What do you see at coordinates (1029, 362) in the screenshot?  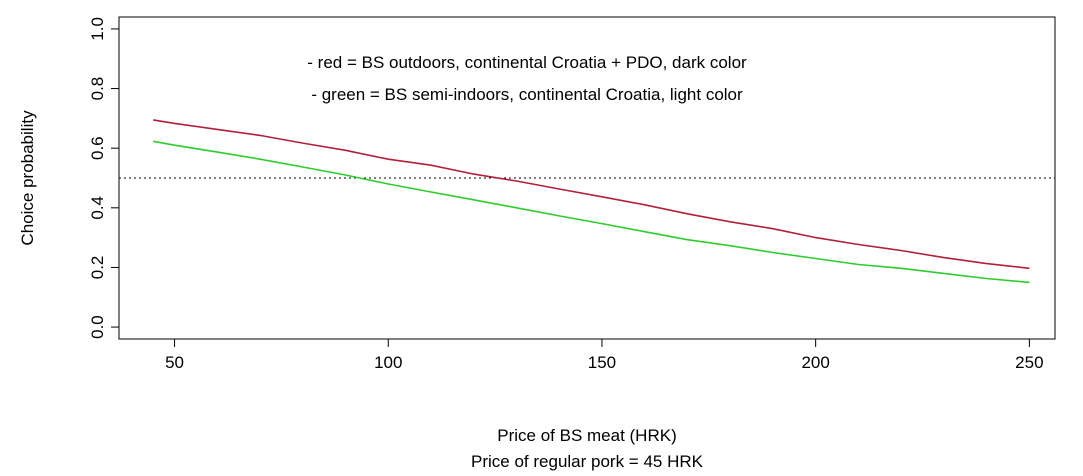 I see `x-tick-label-250: 250` at bounding box center [1029, 362].